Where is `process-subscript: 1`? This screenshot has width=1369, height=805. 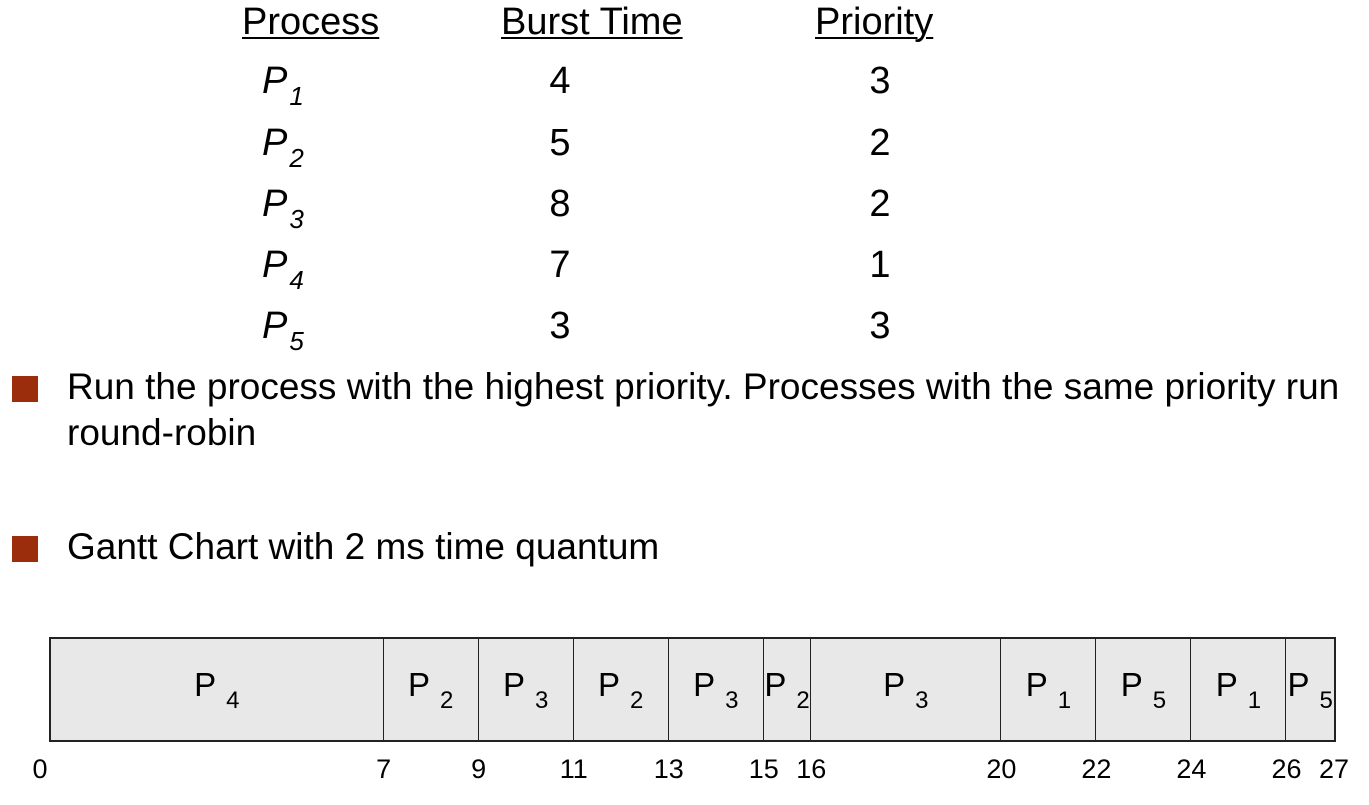
process-subscript: 1 is located at coordinates (296, 96).